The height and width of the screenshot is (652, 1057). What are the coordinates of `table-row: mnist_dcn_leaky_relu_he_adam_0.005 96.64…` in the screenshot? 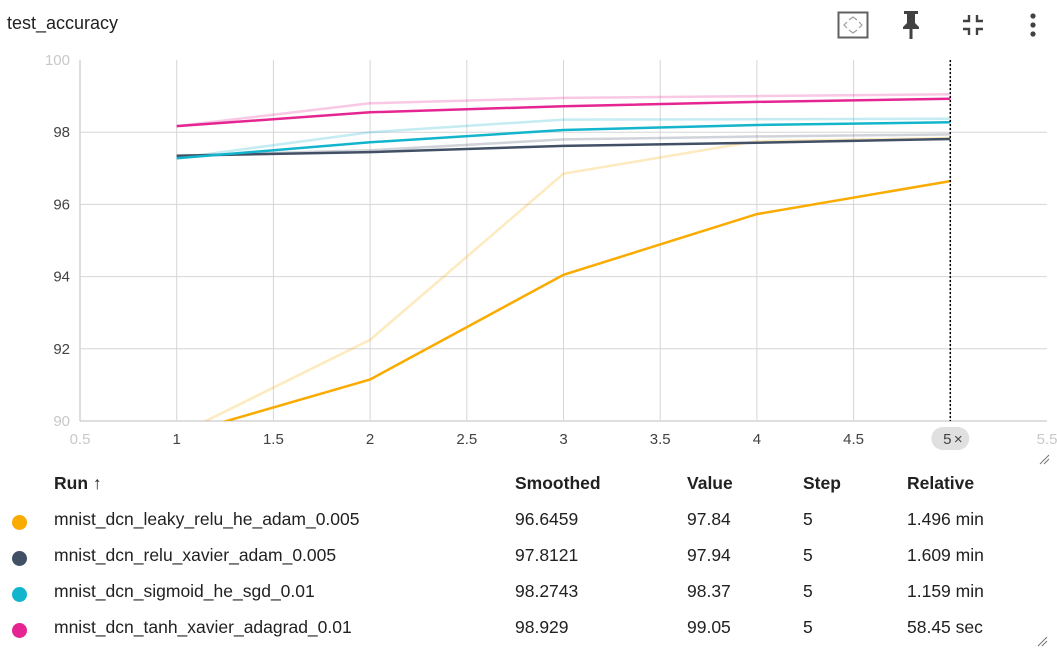 It's located at (528, 520).